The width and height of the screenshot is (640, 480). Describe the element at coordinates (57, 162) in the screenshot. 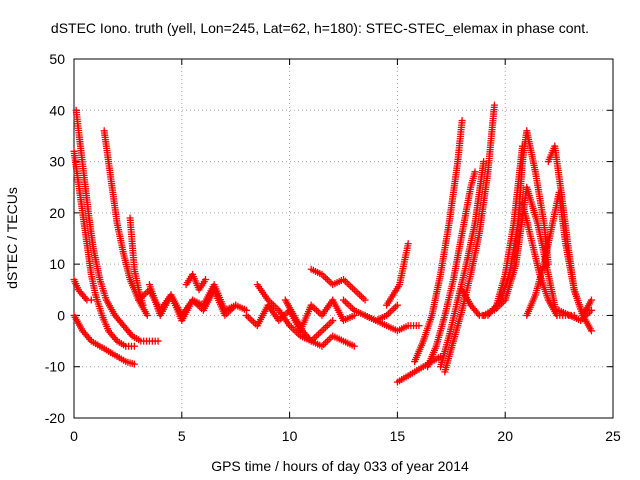

I see `y-tick-label: 30` at that location.